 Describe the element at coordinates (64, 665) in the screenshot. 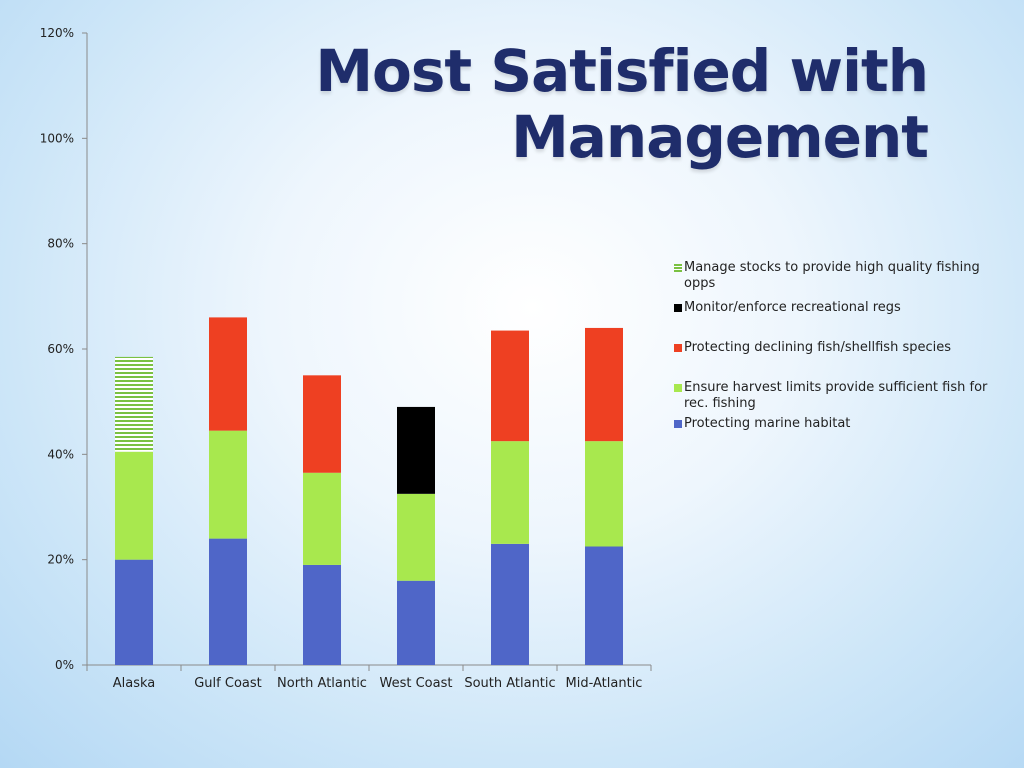

I see `y-tick-label: 0%` at that location.